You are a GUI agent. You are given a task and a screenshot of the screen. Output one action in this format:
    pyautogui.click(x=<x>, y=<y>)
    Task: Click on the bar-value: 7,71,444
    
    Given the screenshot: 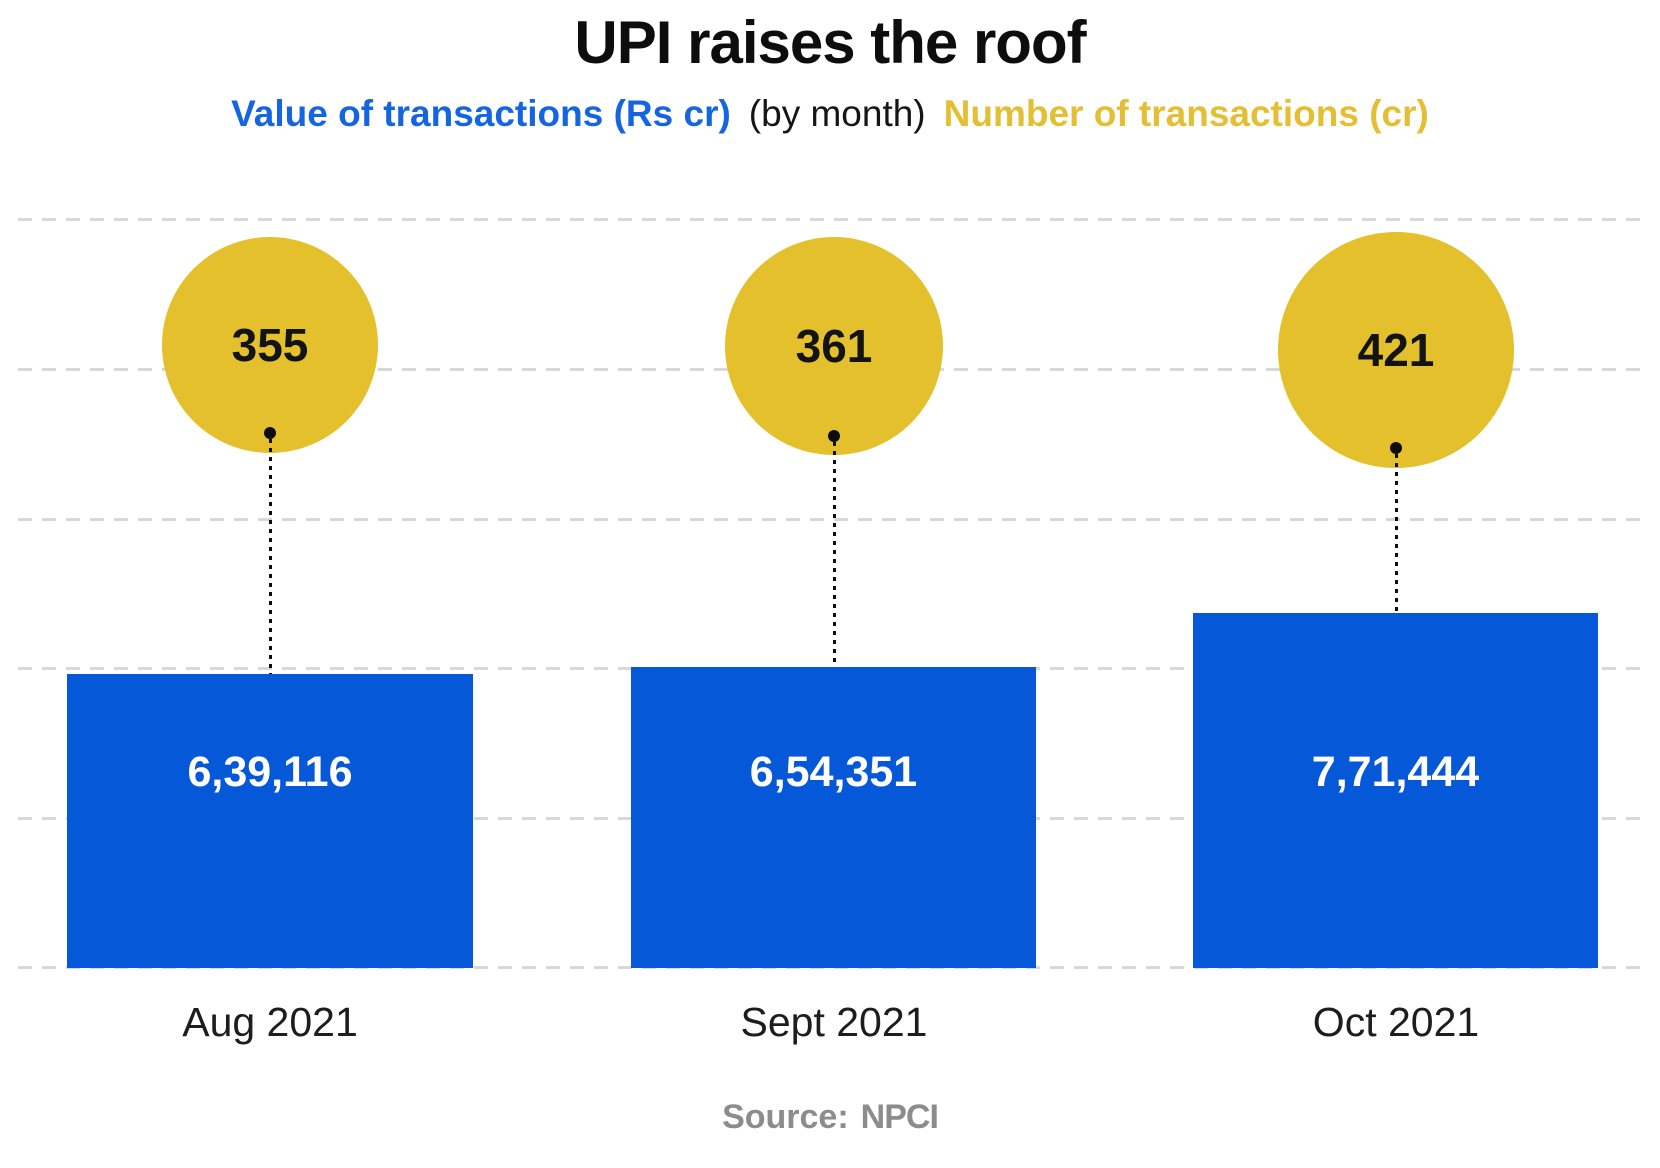 What is the action you would take?
    pyautogui.click(x=1395, y=772)
    